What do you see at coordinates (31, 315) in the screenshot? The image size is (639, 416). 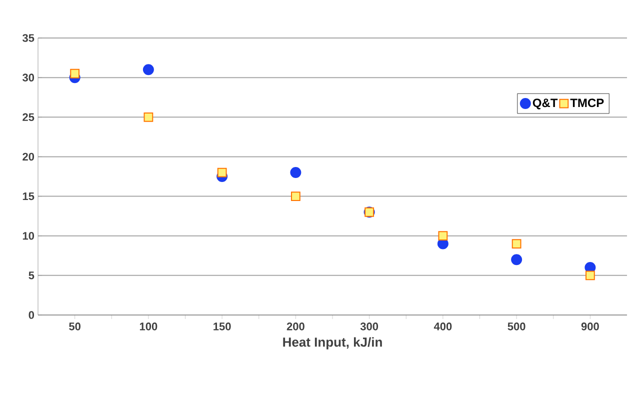 I see `y-tick-label: 0` at bounding box center [31, 315].